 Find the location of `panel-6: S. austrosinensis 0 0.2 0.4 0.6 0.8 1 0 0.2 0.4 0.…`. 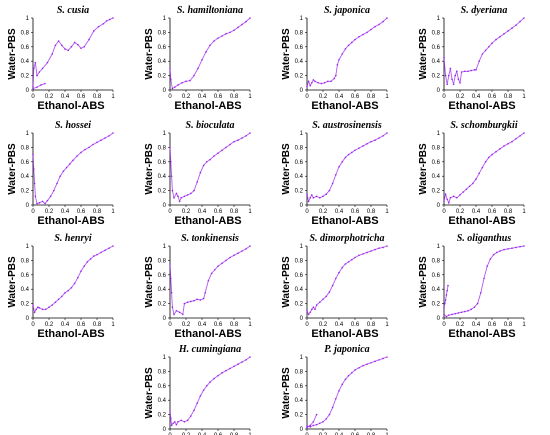

panel-6: S. austrosinensis 0 0.2 0.4 0.6 0.8 1 0 0.2 0.4 0.… is located at coordinates (335, 173).